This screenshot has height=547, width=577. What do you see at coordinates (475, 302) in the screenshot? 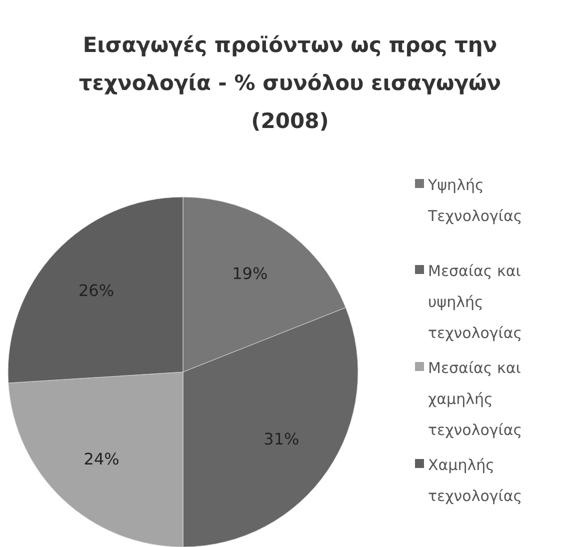
I see `legend-label: Μεσαίας και υψηλής τεχνολογίας` at bounding box center [475, 302].